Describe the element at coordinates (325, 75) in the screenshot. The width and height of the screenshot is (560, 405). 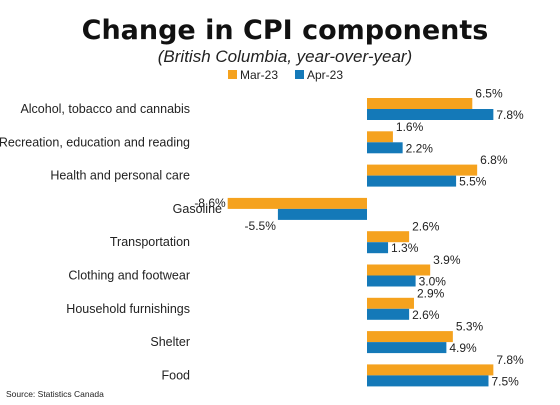
I see `legend-label-apr-23: Apr-23` at that location.